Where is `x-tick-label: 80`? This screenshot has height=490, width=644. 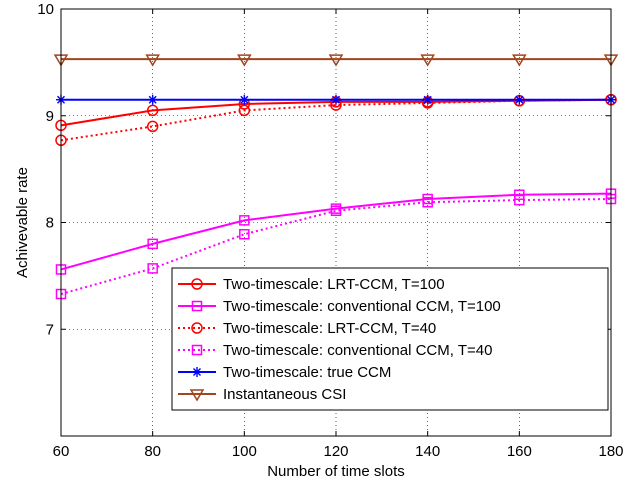 x-tick-label: 80 is located at coordinates (152, 451).